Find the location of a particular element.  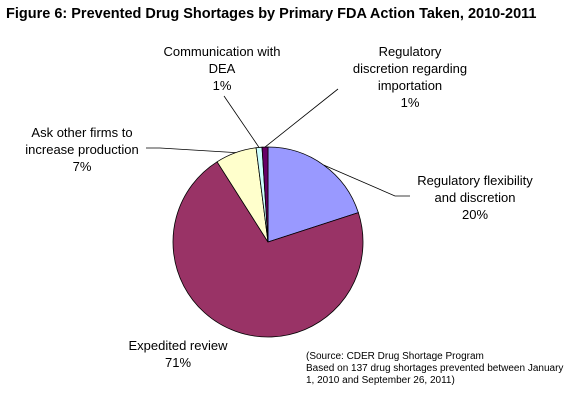

slice-label-line: and discretion is located at coordinates (475, 197).